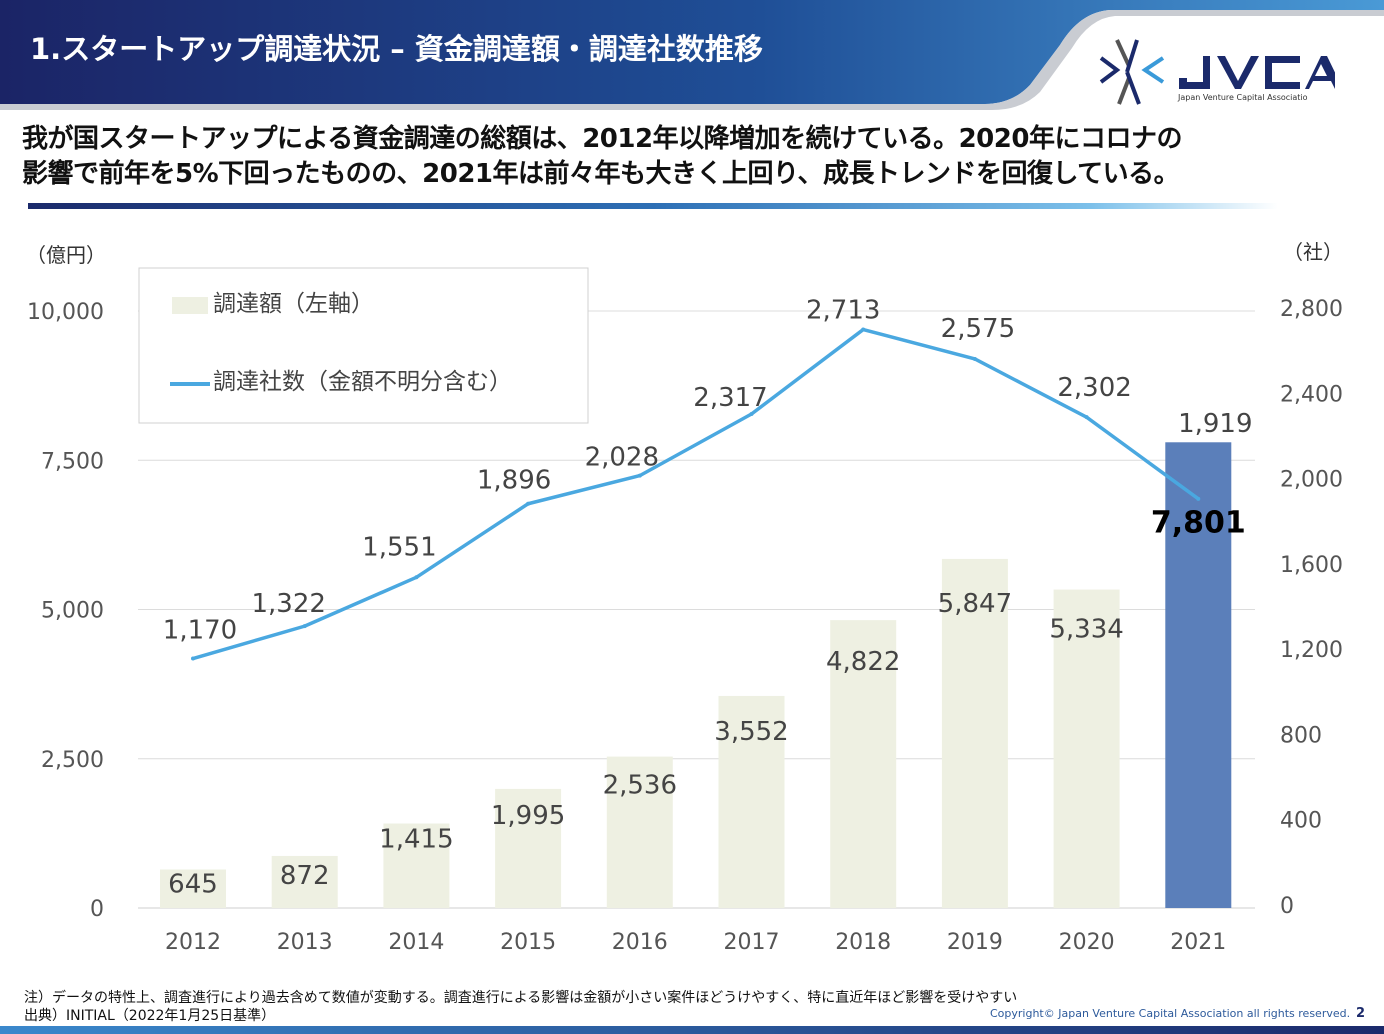 The image size is (1384, 1034). Describe the element at coordinates (72, 611) in the screenshot. I see `left-axis-tick: 5,000` at that location.